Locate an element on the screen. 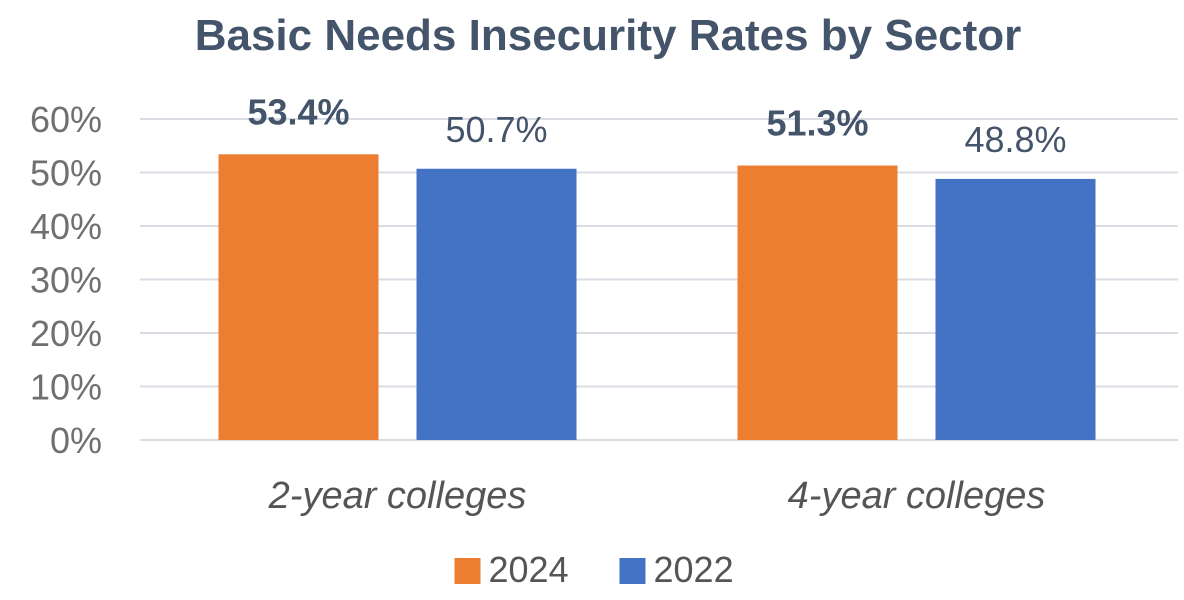  x-axis-categories: 2-year colleges 4-year colleges is located at coordinates (657, 496).